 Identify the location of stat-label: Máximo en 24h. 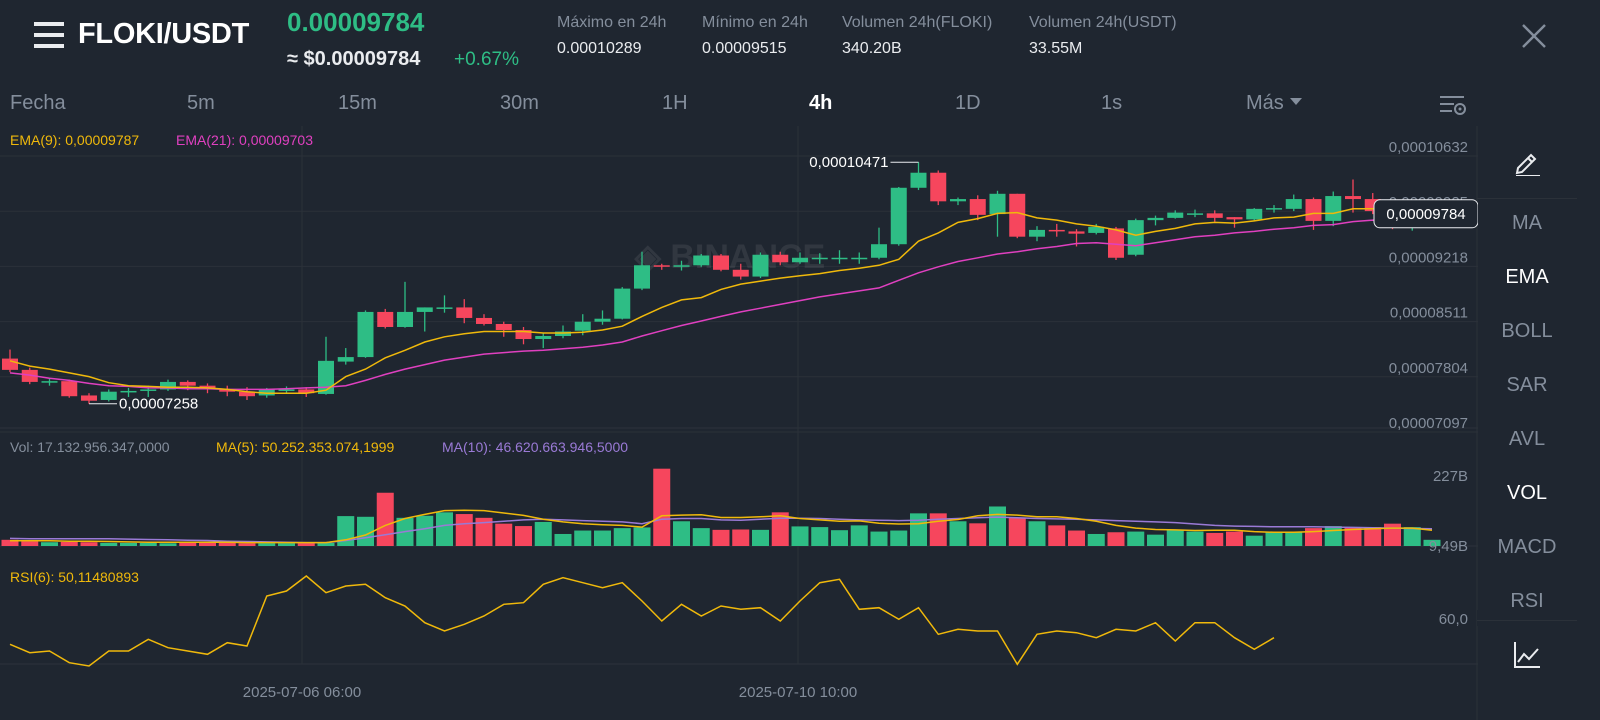
(612, 22).